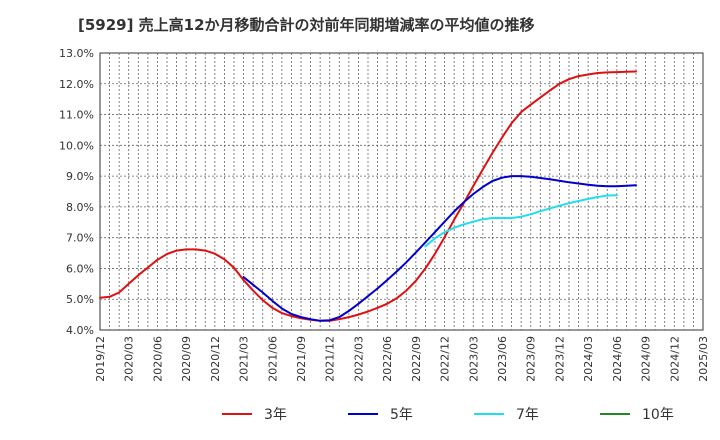  What do you see at coordinates (244, 359) in the screenshot?
I see `x-tick-label: 2021/03` at bounding box center [244, 359].